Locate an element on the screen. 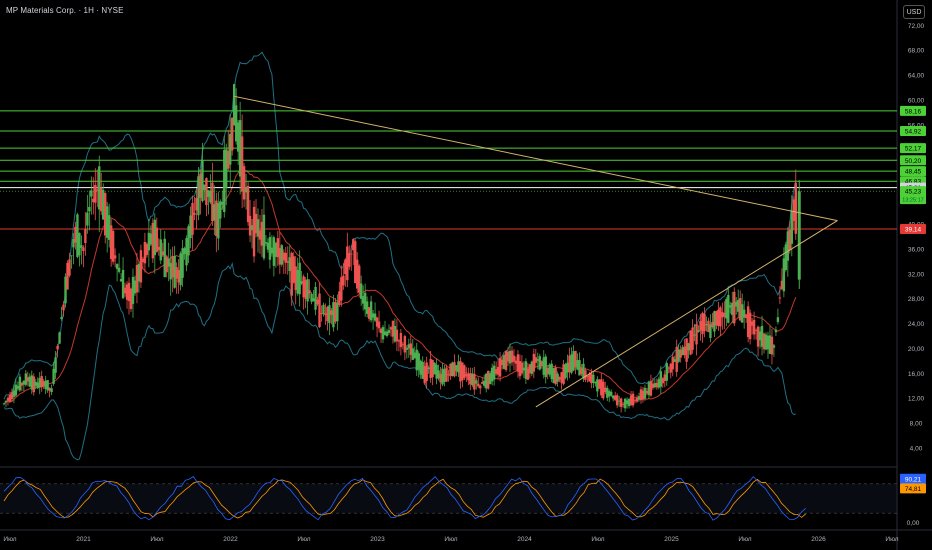 This screenshot has width=932, height=550. currency-button: USD is located at coordinates (914, 12).